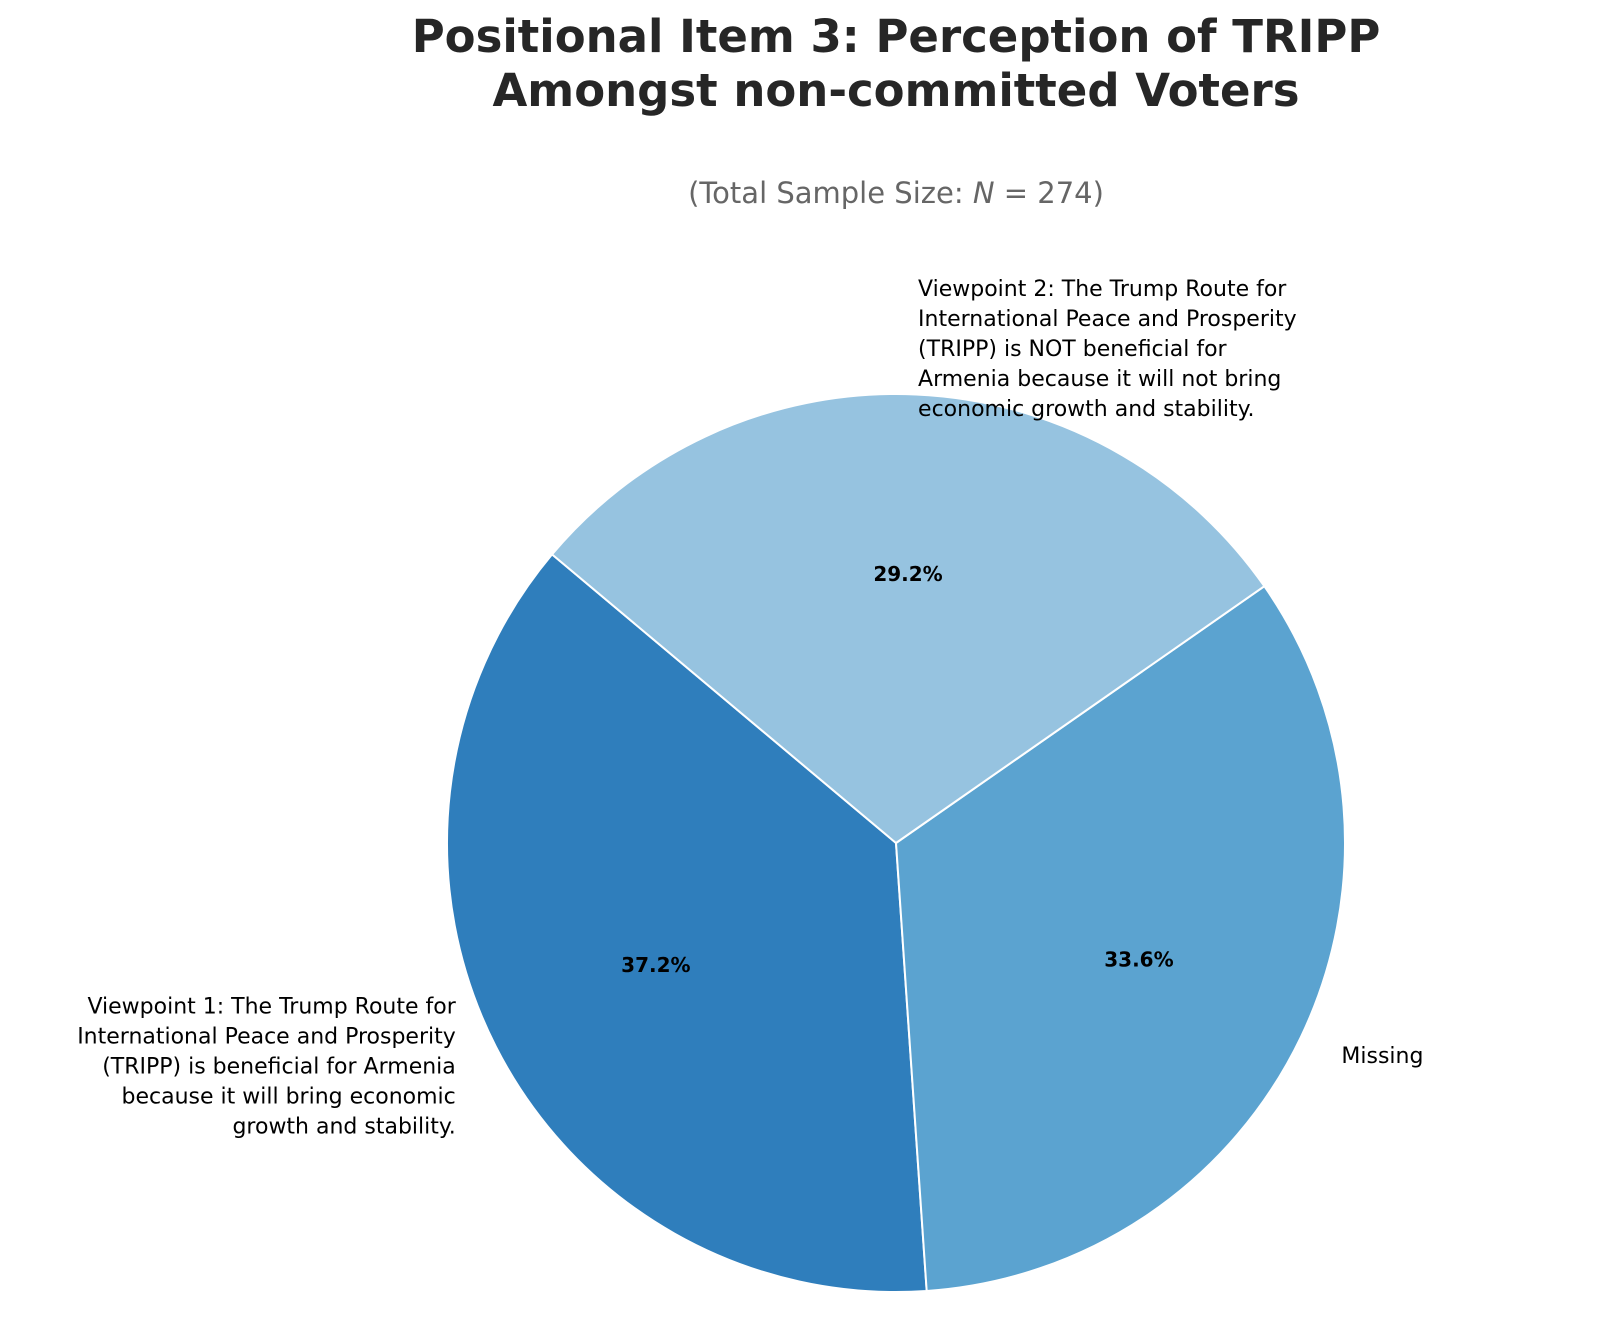 The image size is (1600, 1338). What do you see at coordinates (1099, 379) in the screenshot?
I see `pie-slice-label-3-line-4: Armenia because it will not bring` at bounding box center [1099, 379].